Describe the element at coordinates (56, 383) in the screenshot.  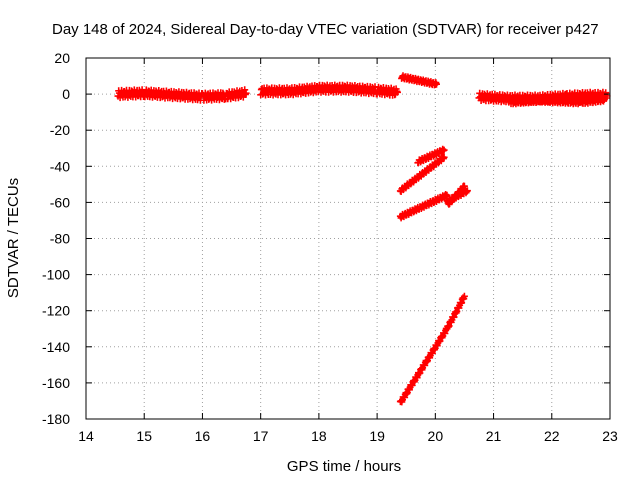
I see `y-tick-label: -160` at that location.